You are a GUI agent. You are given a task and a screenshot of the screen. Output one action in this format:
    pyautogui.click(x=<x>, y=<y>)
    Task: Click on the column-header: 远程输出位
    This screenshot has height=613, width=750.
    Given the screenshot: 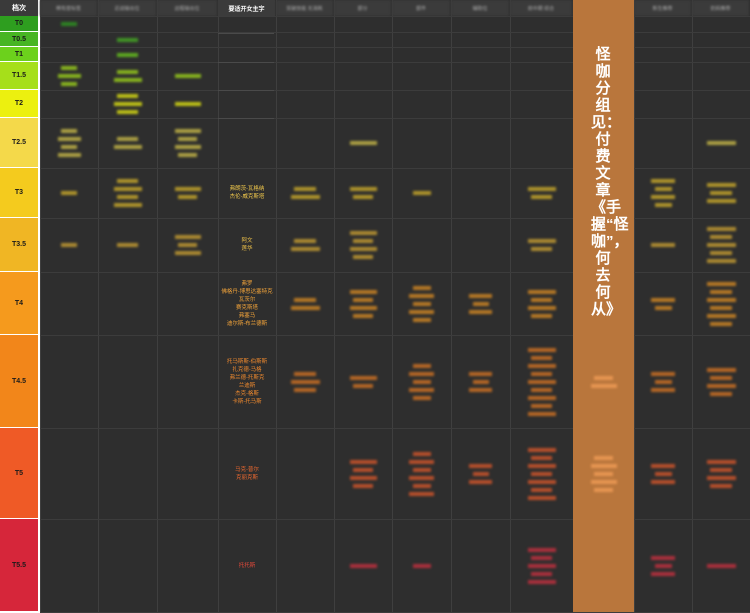 What is the action you would take?
    pyautogui.click(x=187, y=8)
    